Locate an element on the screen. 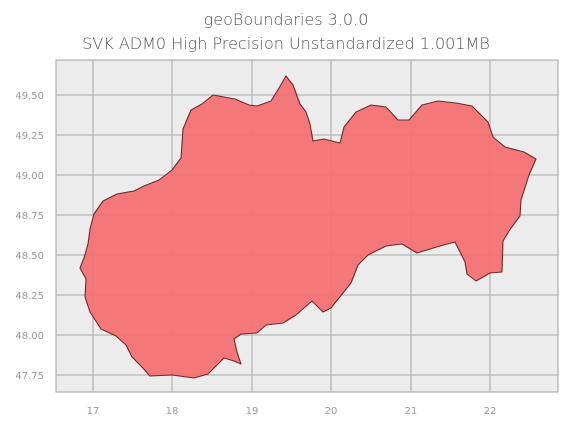  y-tick-label: 48.50 is located at coordinates (29, 256).